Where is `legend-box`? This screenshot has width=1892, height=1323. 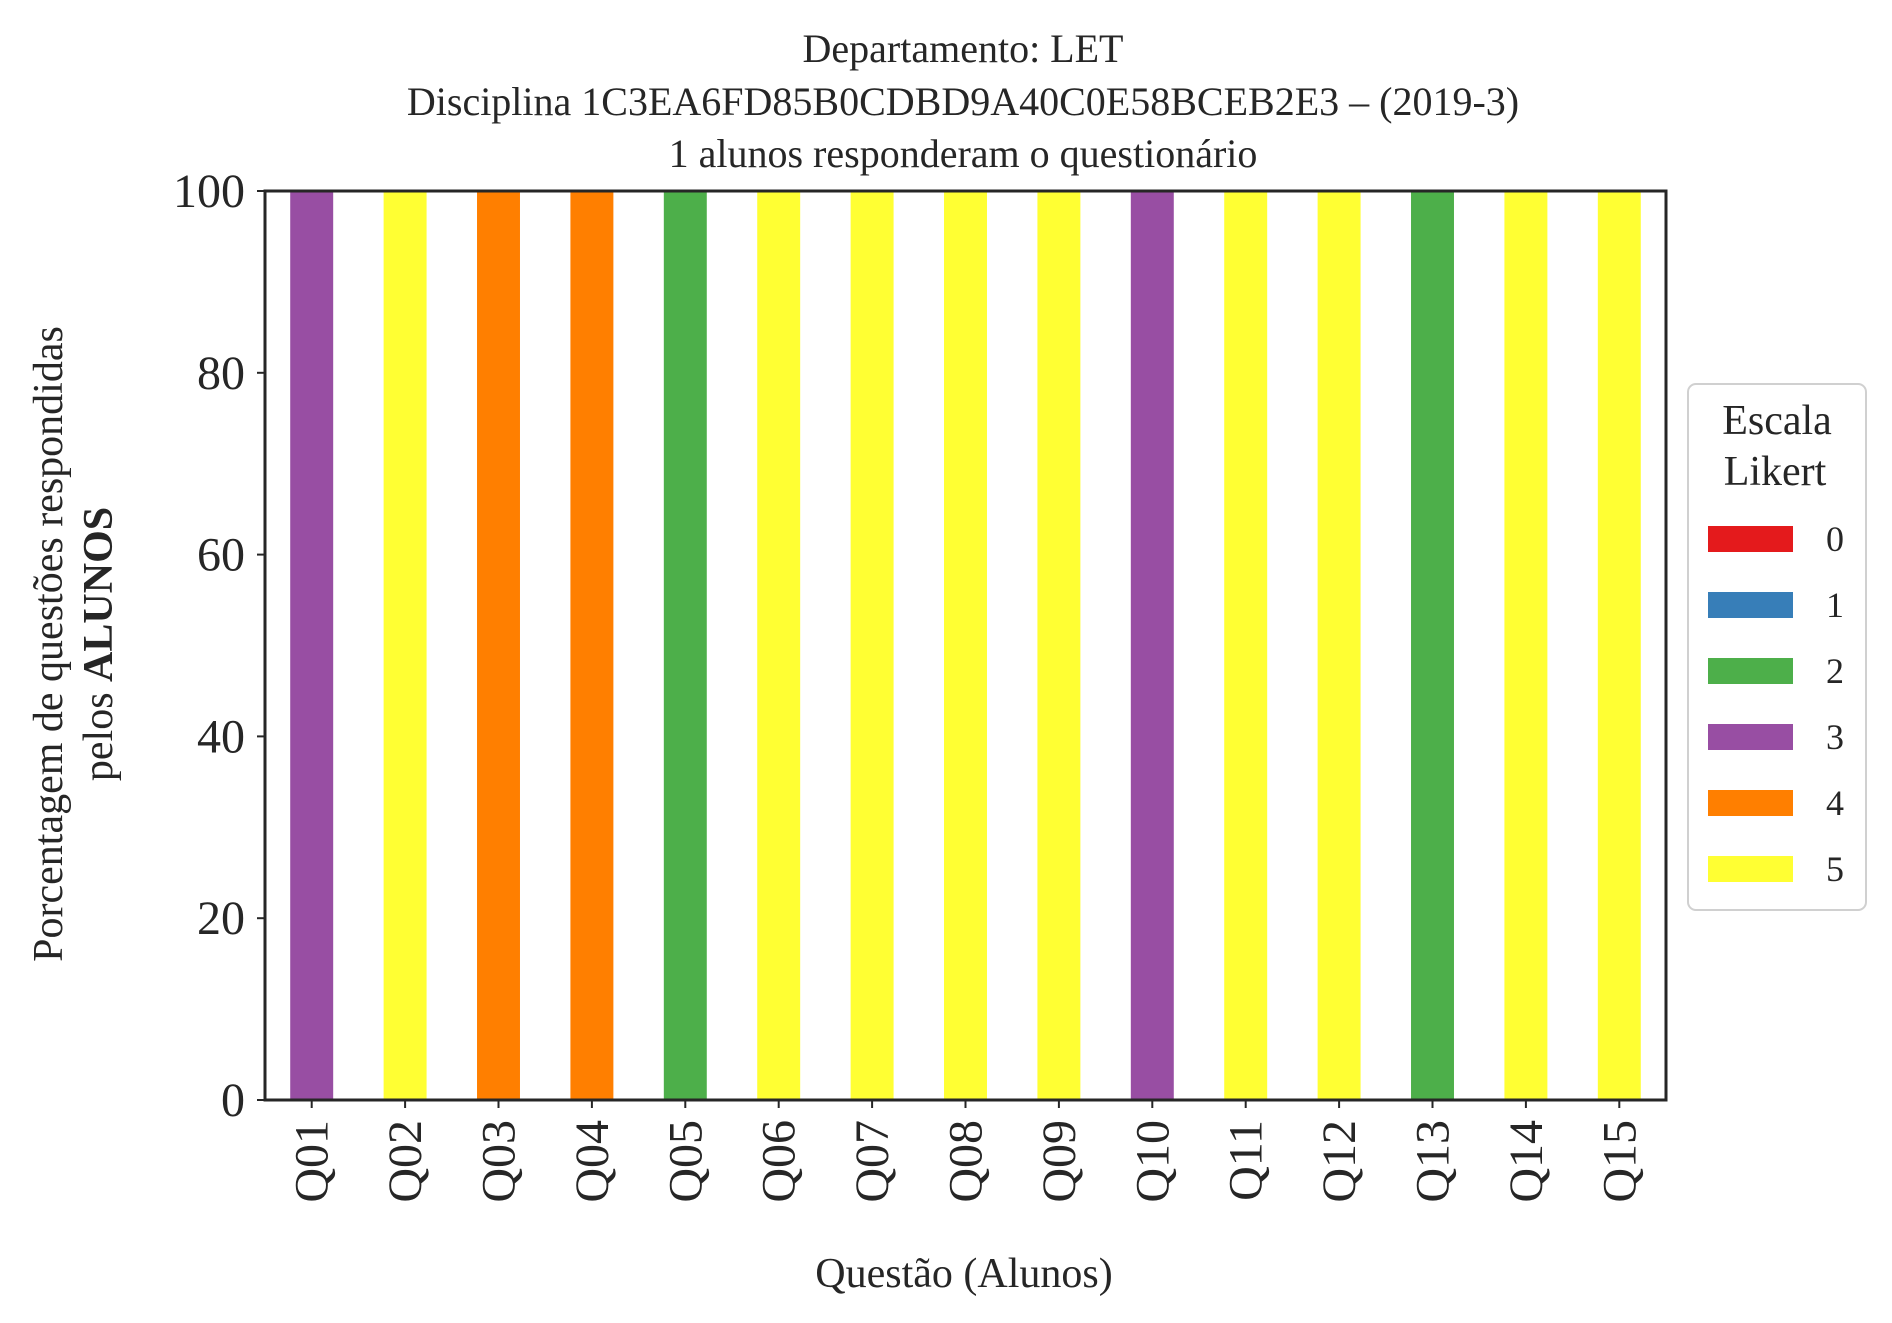
legend-box is located at coordinates (1777, 647).